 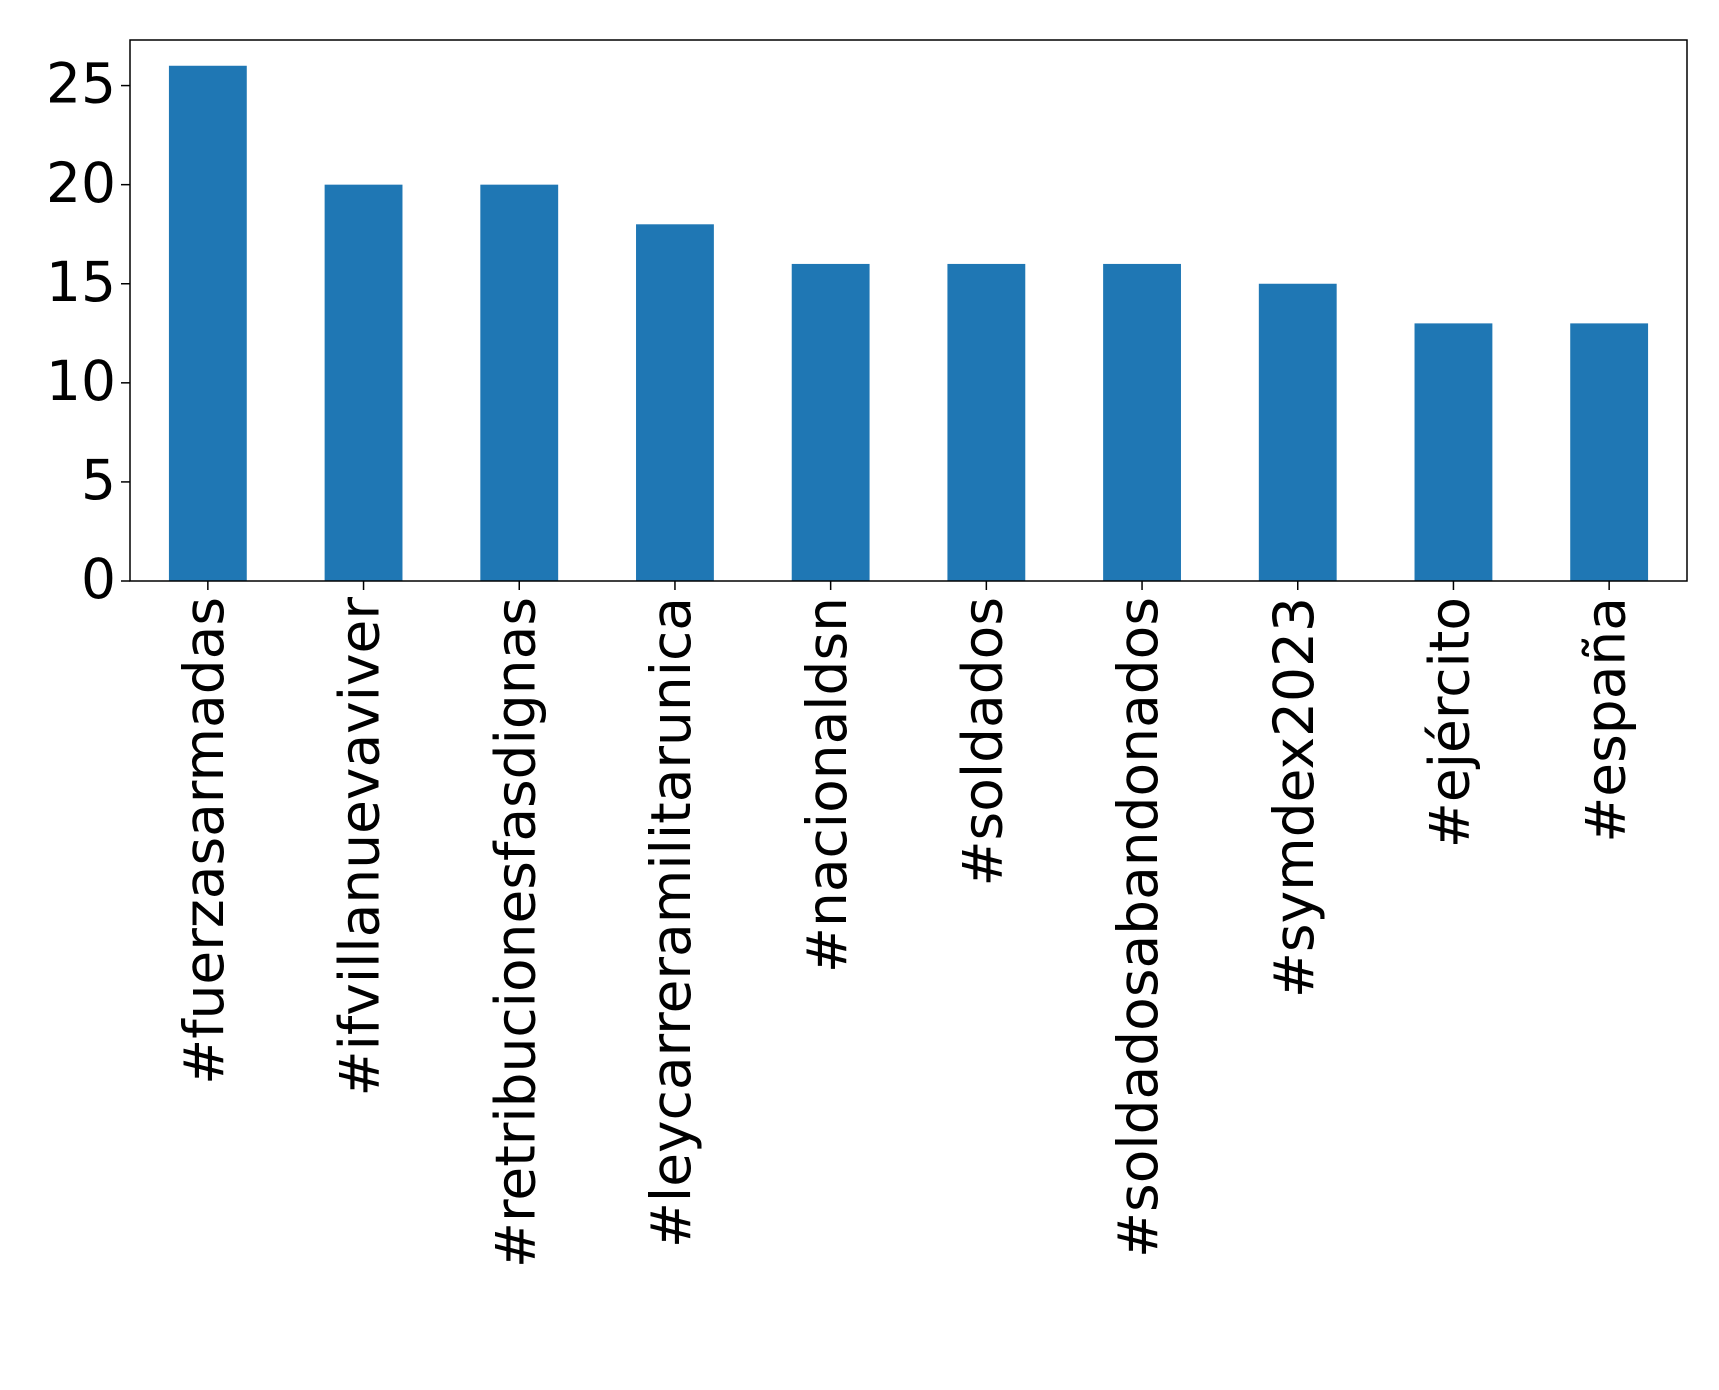 I want to click on y-tick-label: 0, so click(x=98, y=579).